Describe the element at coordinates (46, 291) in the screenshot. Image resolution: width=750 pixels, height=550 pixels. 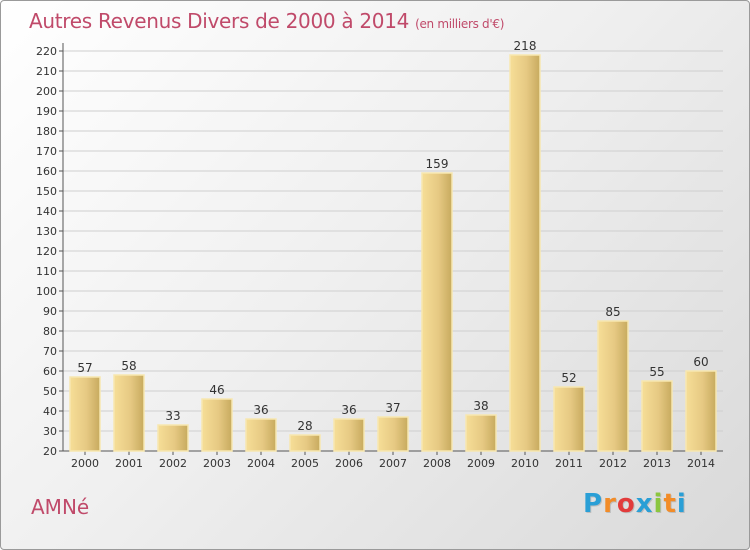
I see `y-tick-label: 100` at that location.